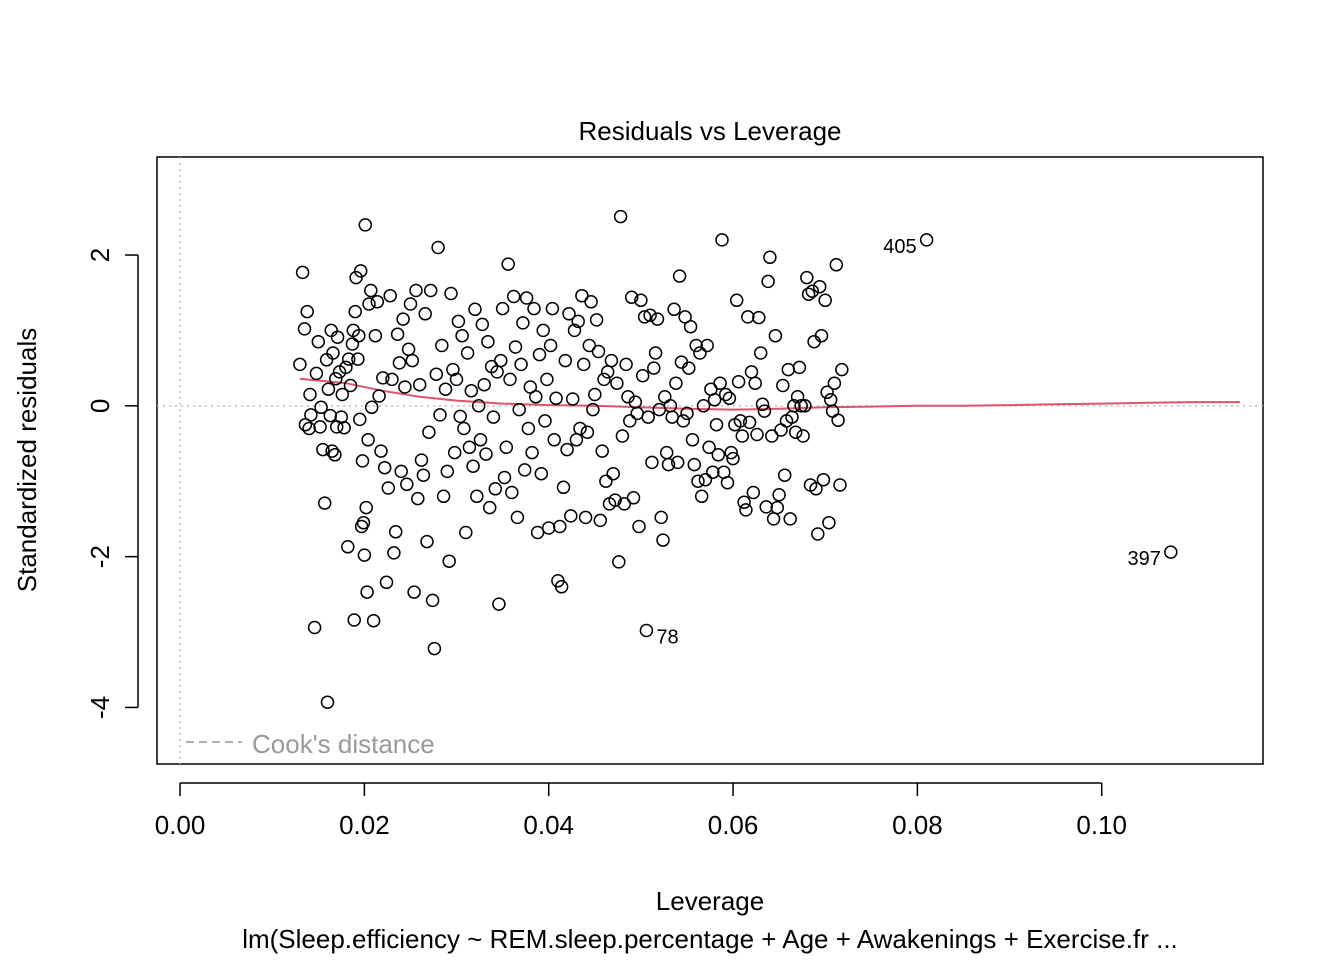 Image resolution: width=1344 pixels, height=960 pixels. I want to click on chart-title: Residuals vs Leverage, so click(709, 131).